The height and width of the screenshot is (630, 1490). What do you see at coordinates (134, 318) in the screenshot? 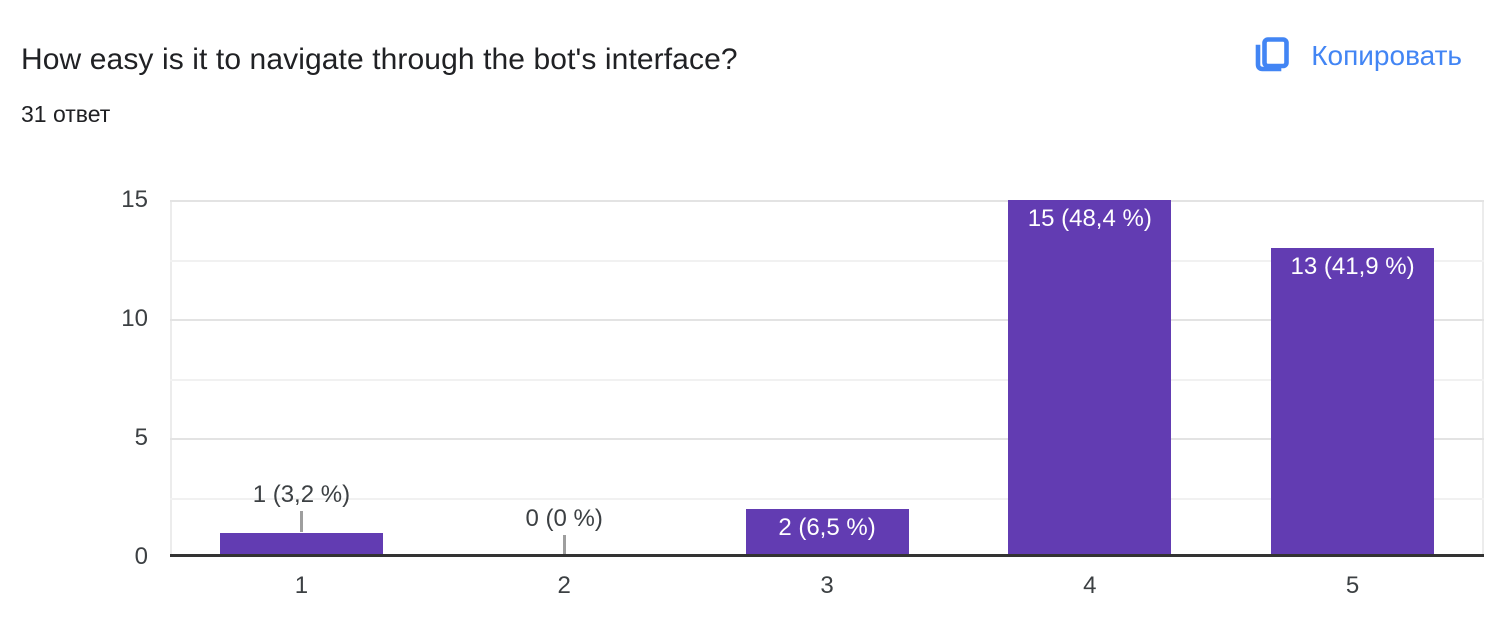
I see `y-axis-label: 10` at bounding box center [134, 318].